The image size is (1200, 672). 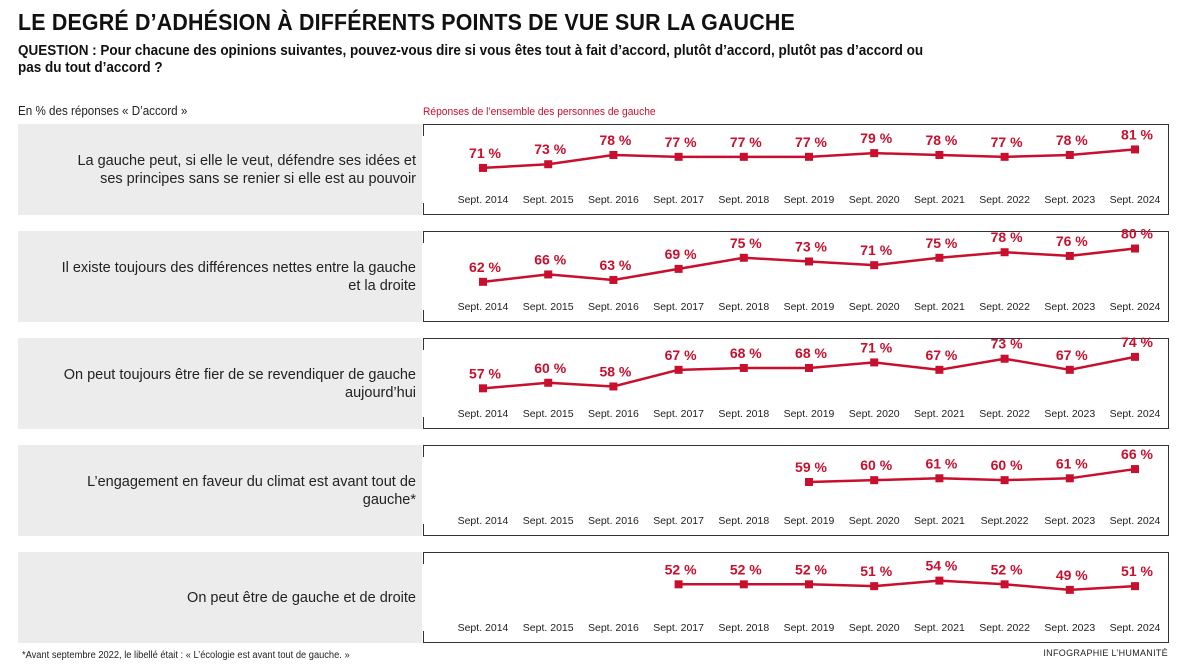 I want to click on series-line, so click(x=809, y=372).